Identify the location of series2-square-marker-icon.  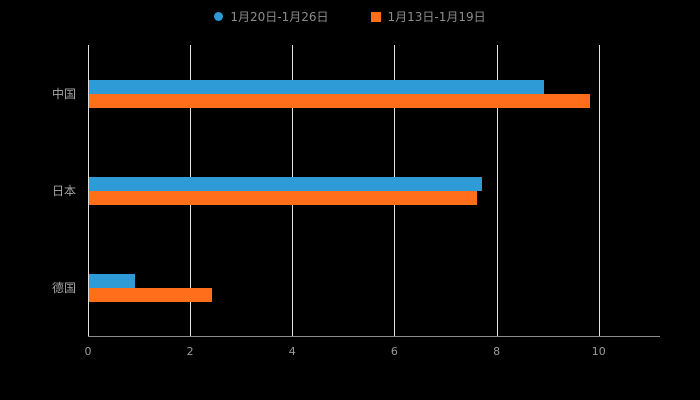
(375, 16).